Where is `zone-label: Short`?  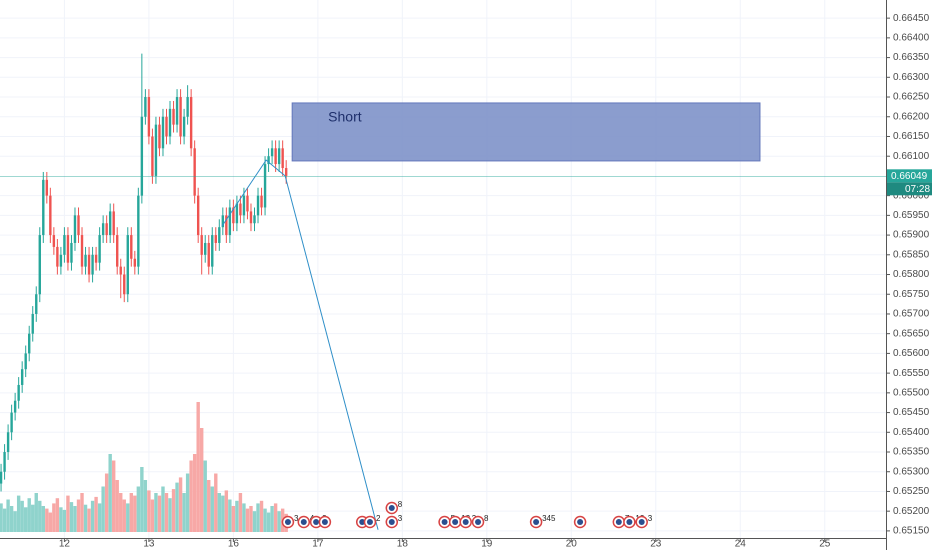
zone-label: Short is located at coordinates (345, 117).